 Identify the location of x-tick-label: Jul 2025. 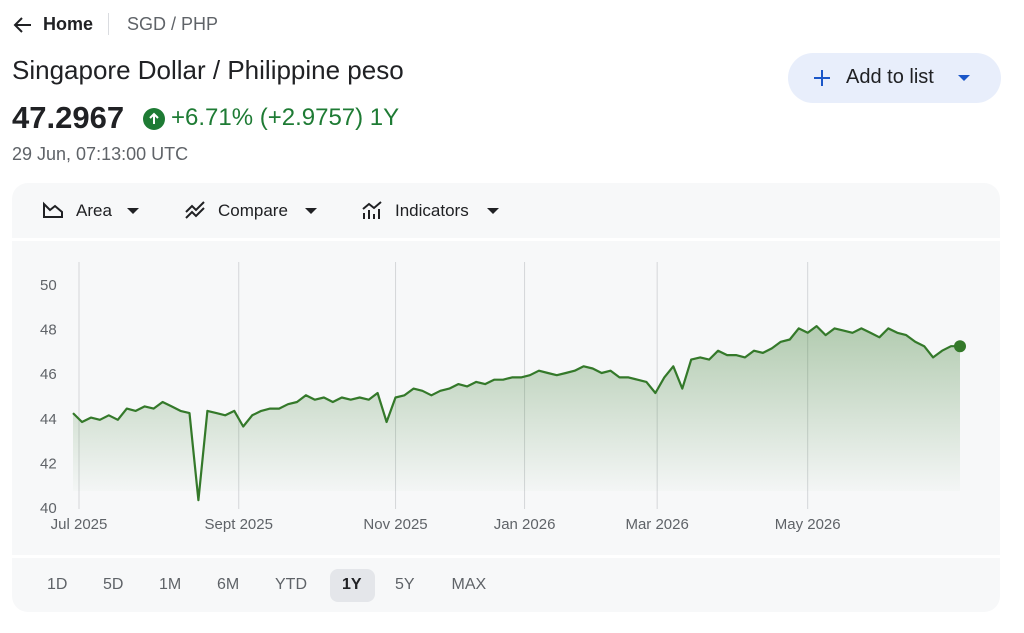
(79, 524).